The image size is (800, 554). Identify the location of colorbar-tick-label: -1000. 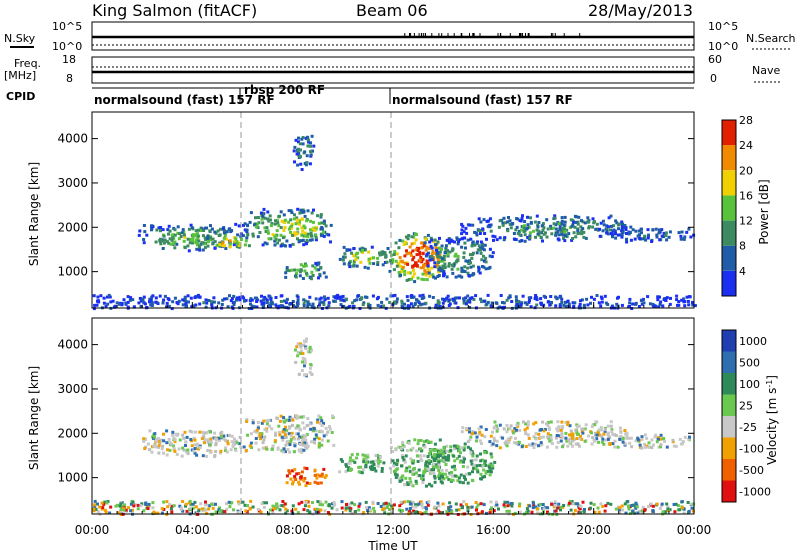
(755, 491).